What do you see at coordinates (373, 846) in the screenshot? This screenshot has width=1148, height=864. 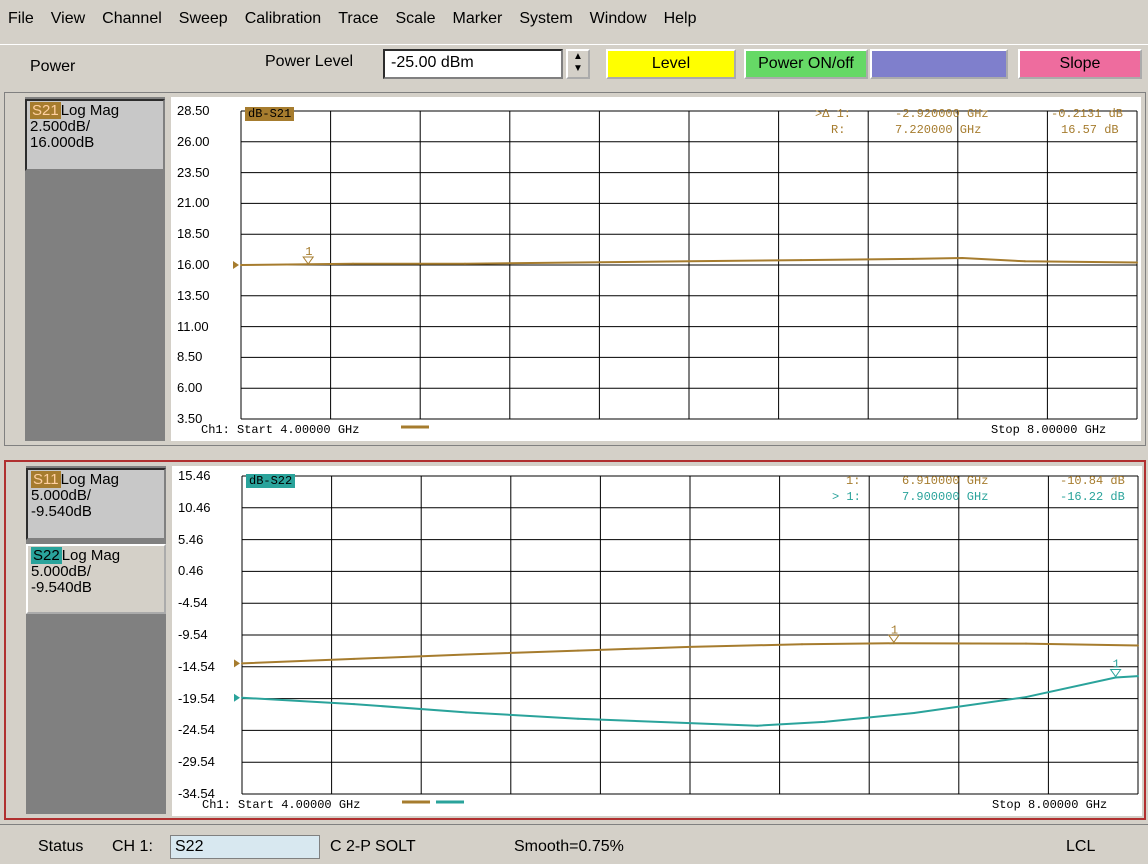 I see `calibration-status: C 2-P SOLT` at bounding box center [373, 846].